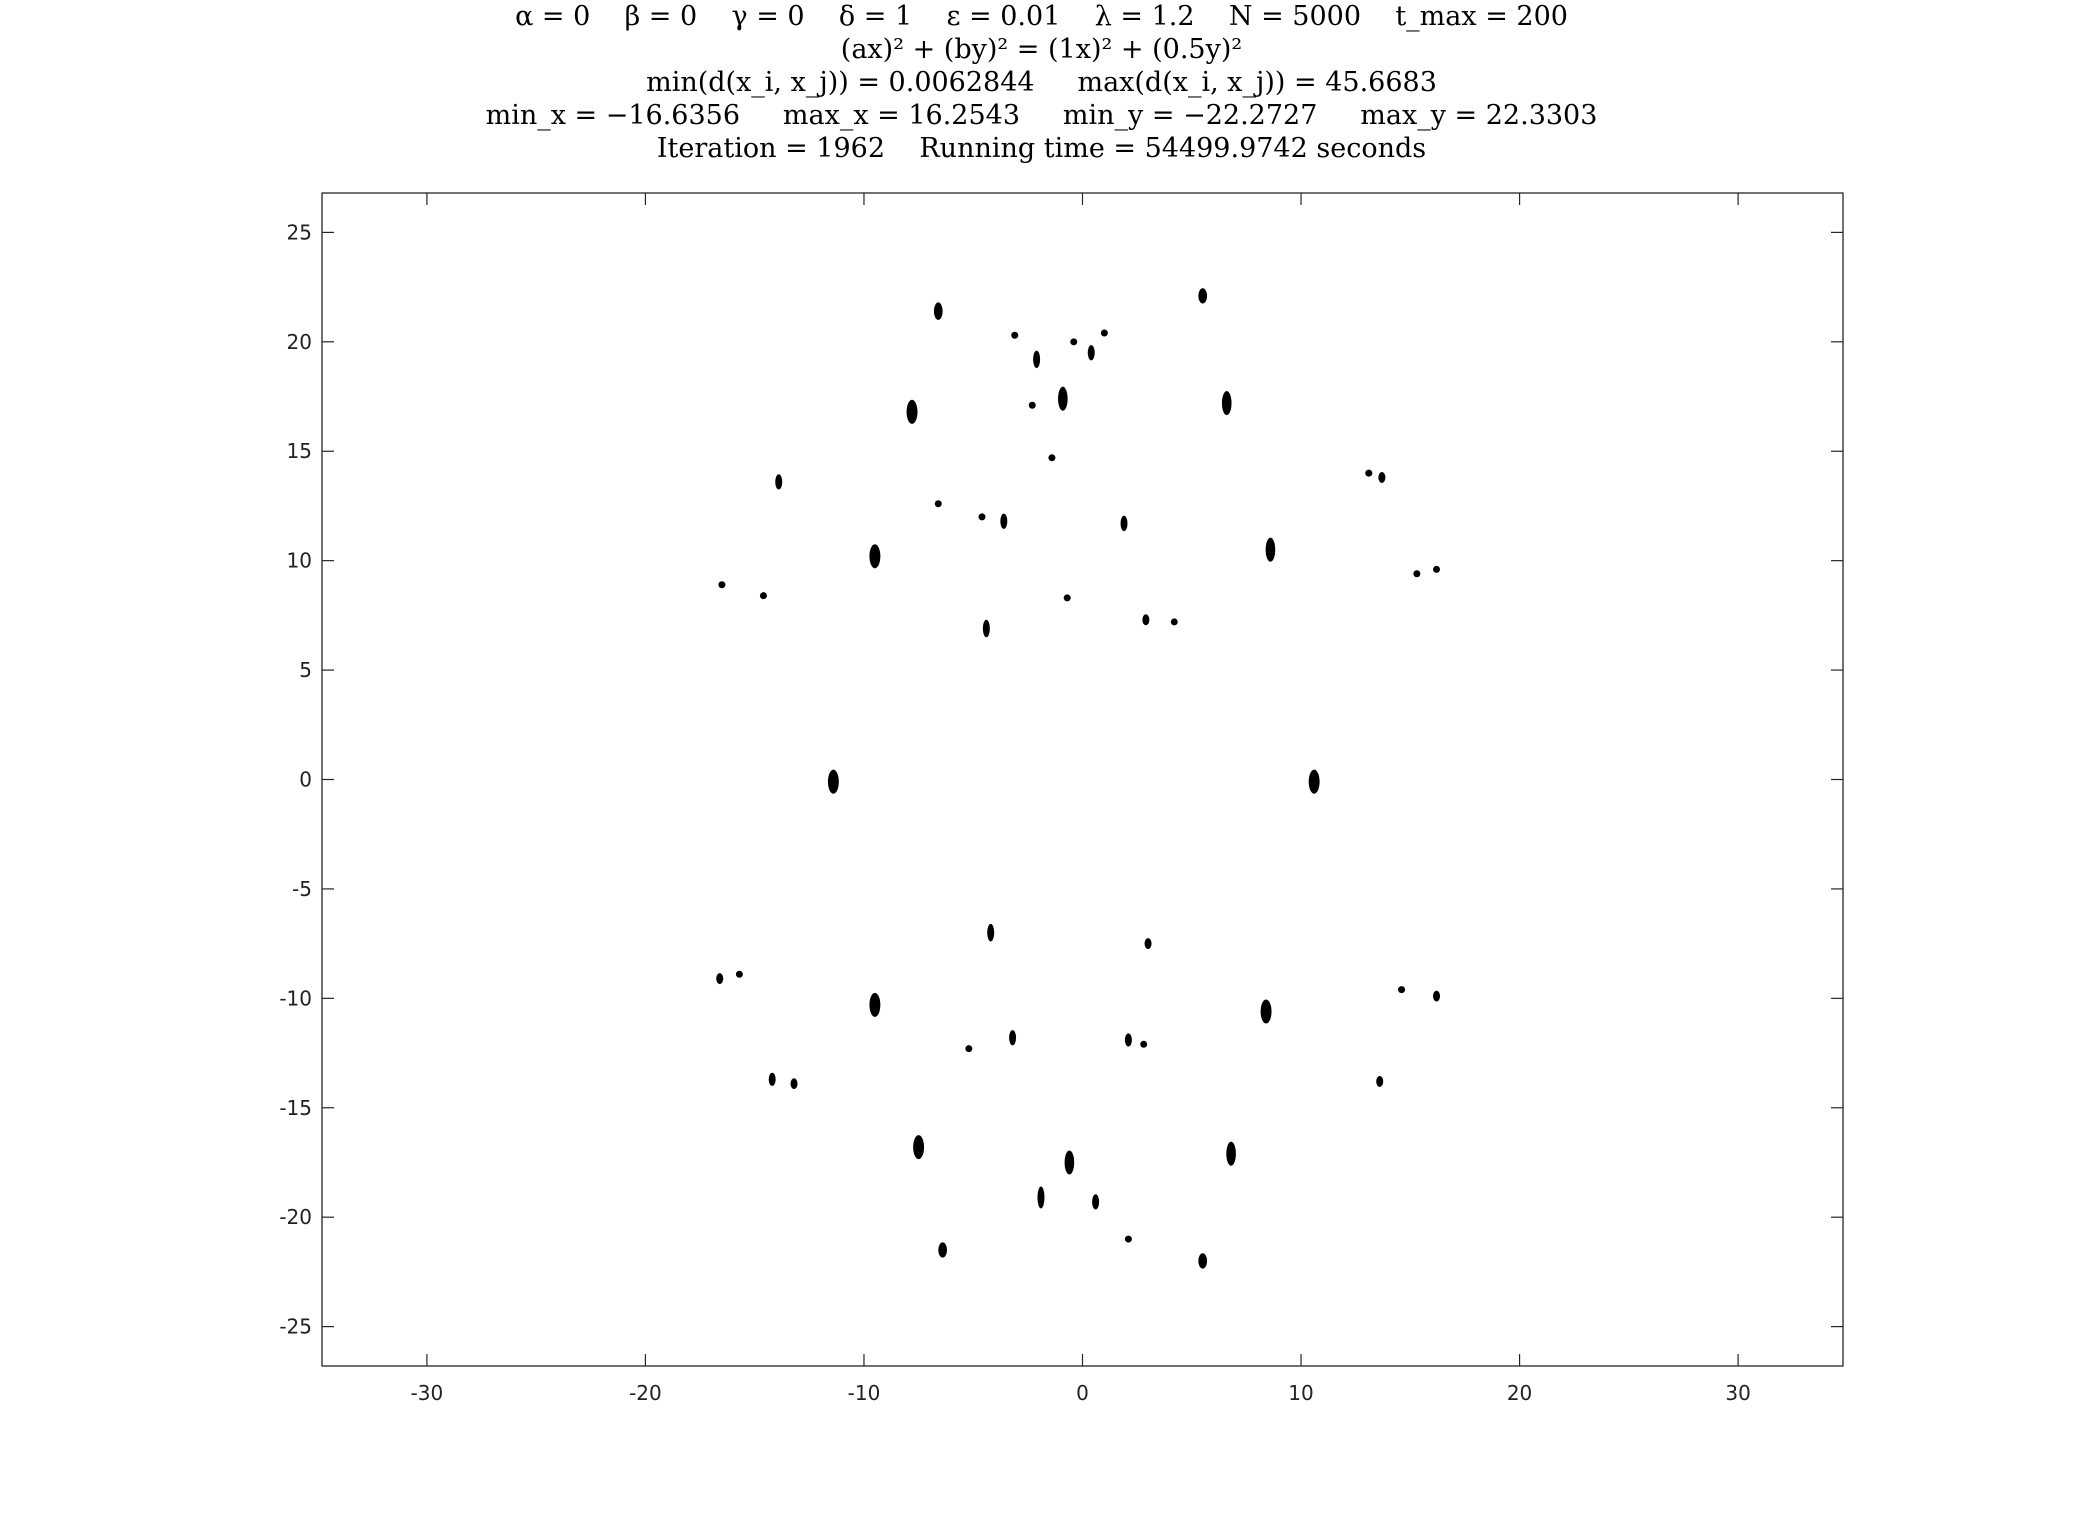  I want to click on x-tick-label: 10, so click(1300, 1393).